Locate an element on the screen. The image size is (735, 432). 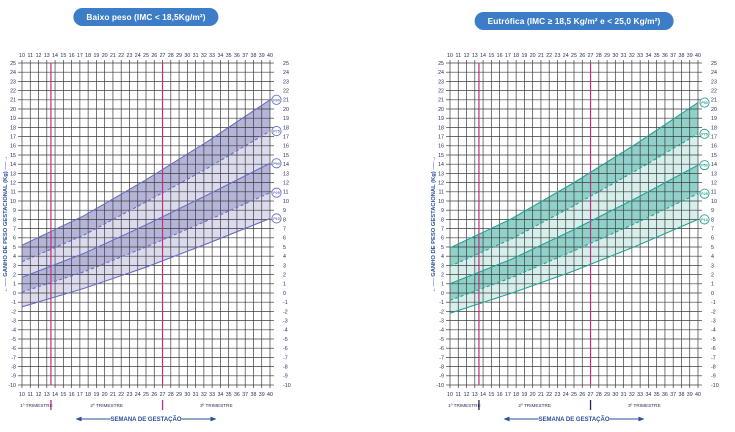
y-tick-label-right: 24 is located at coordinates (714, 73).